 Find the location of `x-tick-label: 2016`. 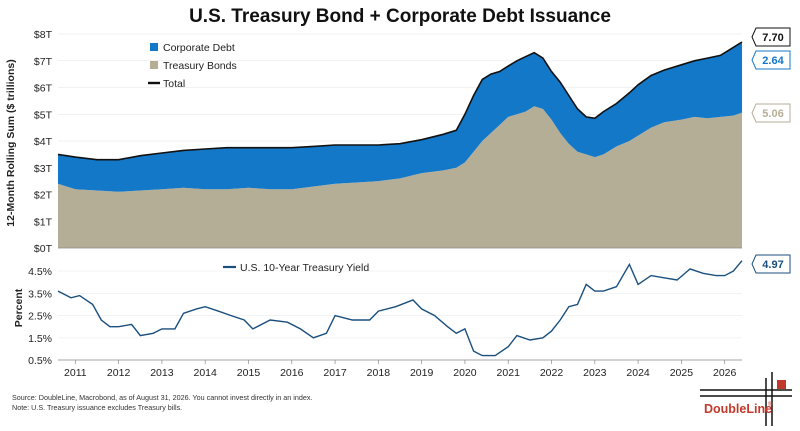

x-tick-label: 2016 is located at coordinates (292, 373).